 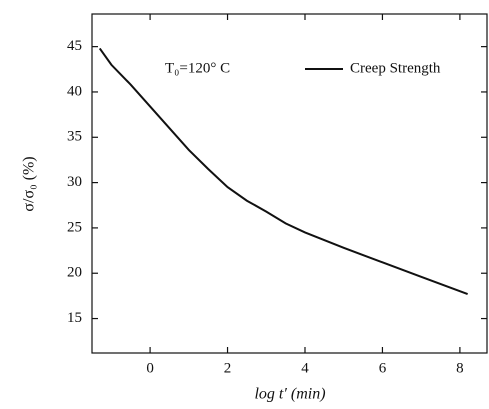 I want to click on legend-label: Creep Strength, so click(x=395, y=68).